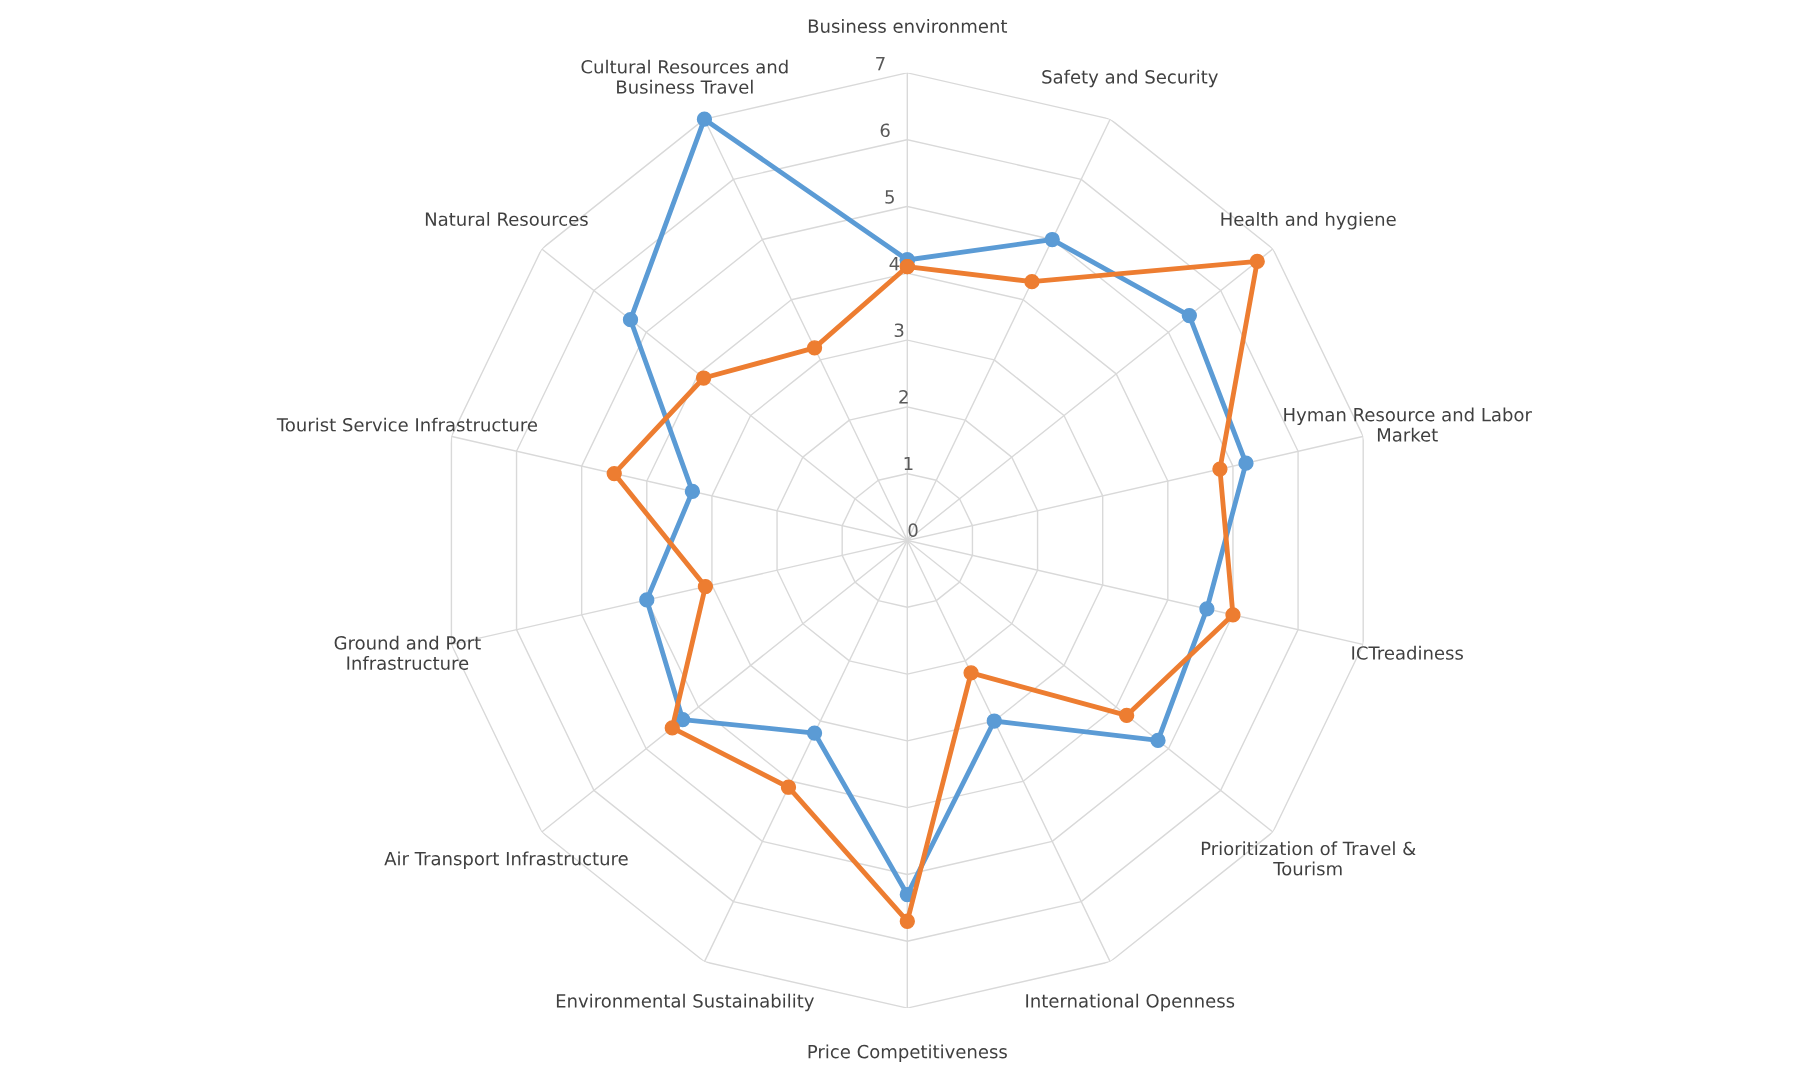  I want to click on spoke-label: Prioritization of Travel & Tourism, so click(1308, 858).